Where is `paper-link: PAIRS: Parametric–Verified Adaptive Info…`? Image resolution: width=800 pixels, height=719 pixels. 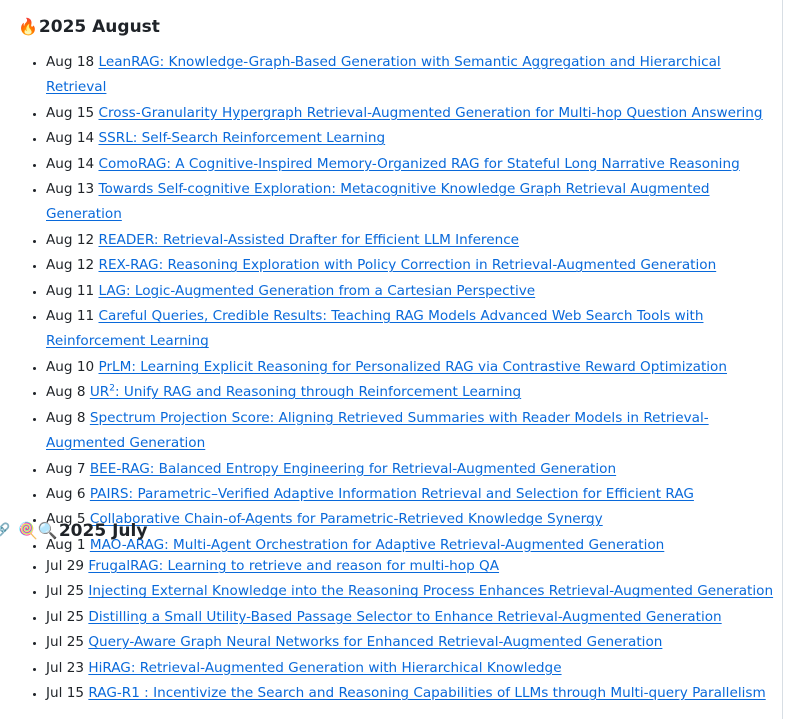
paper-link: PAIRS: Parametric–Verified Adaptive Info… is located at coordinates (392, 494).